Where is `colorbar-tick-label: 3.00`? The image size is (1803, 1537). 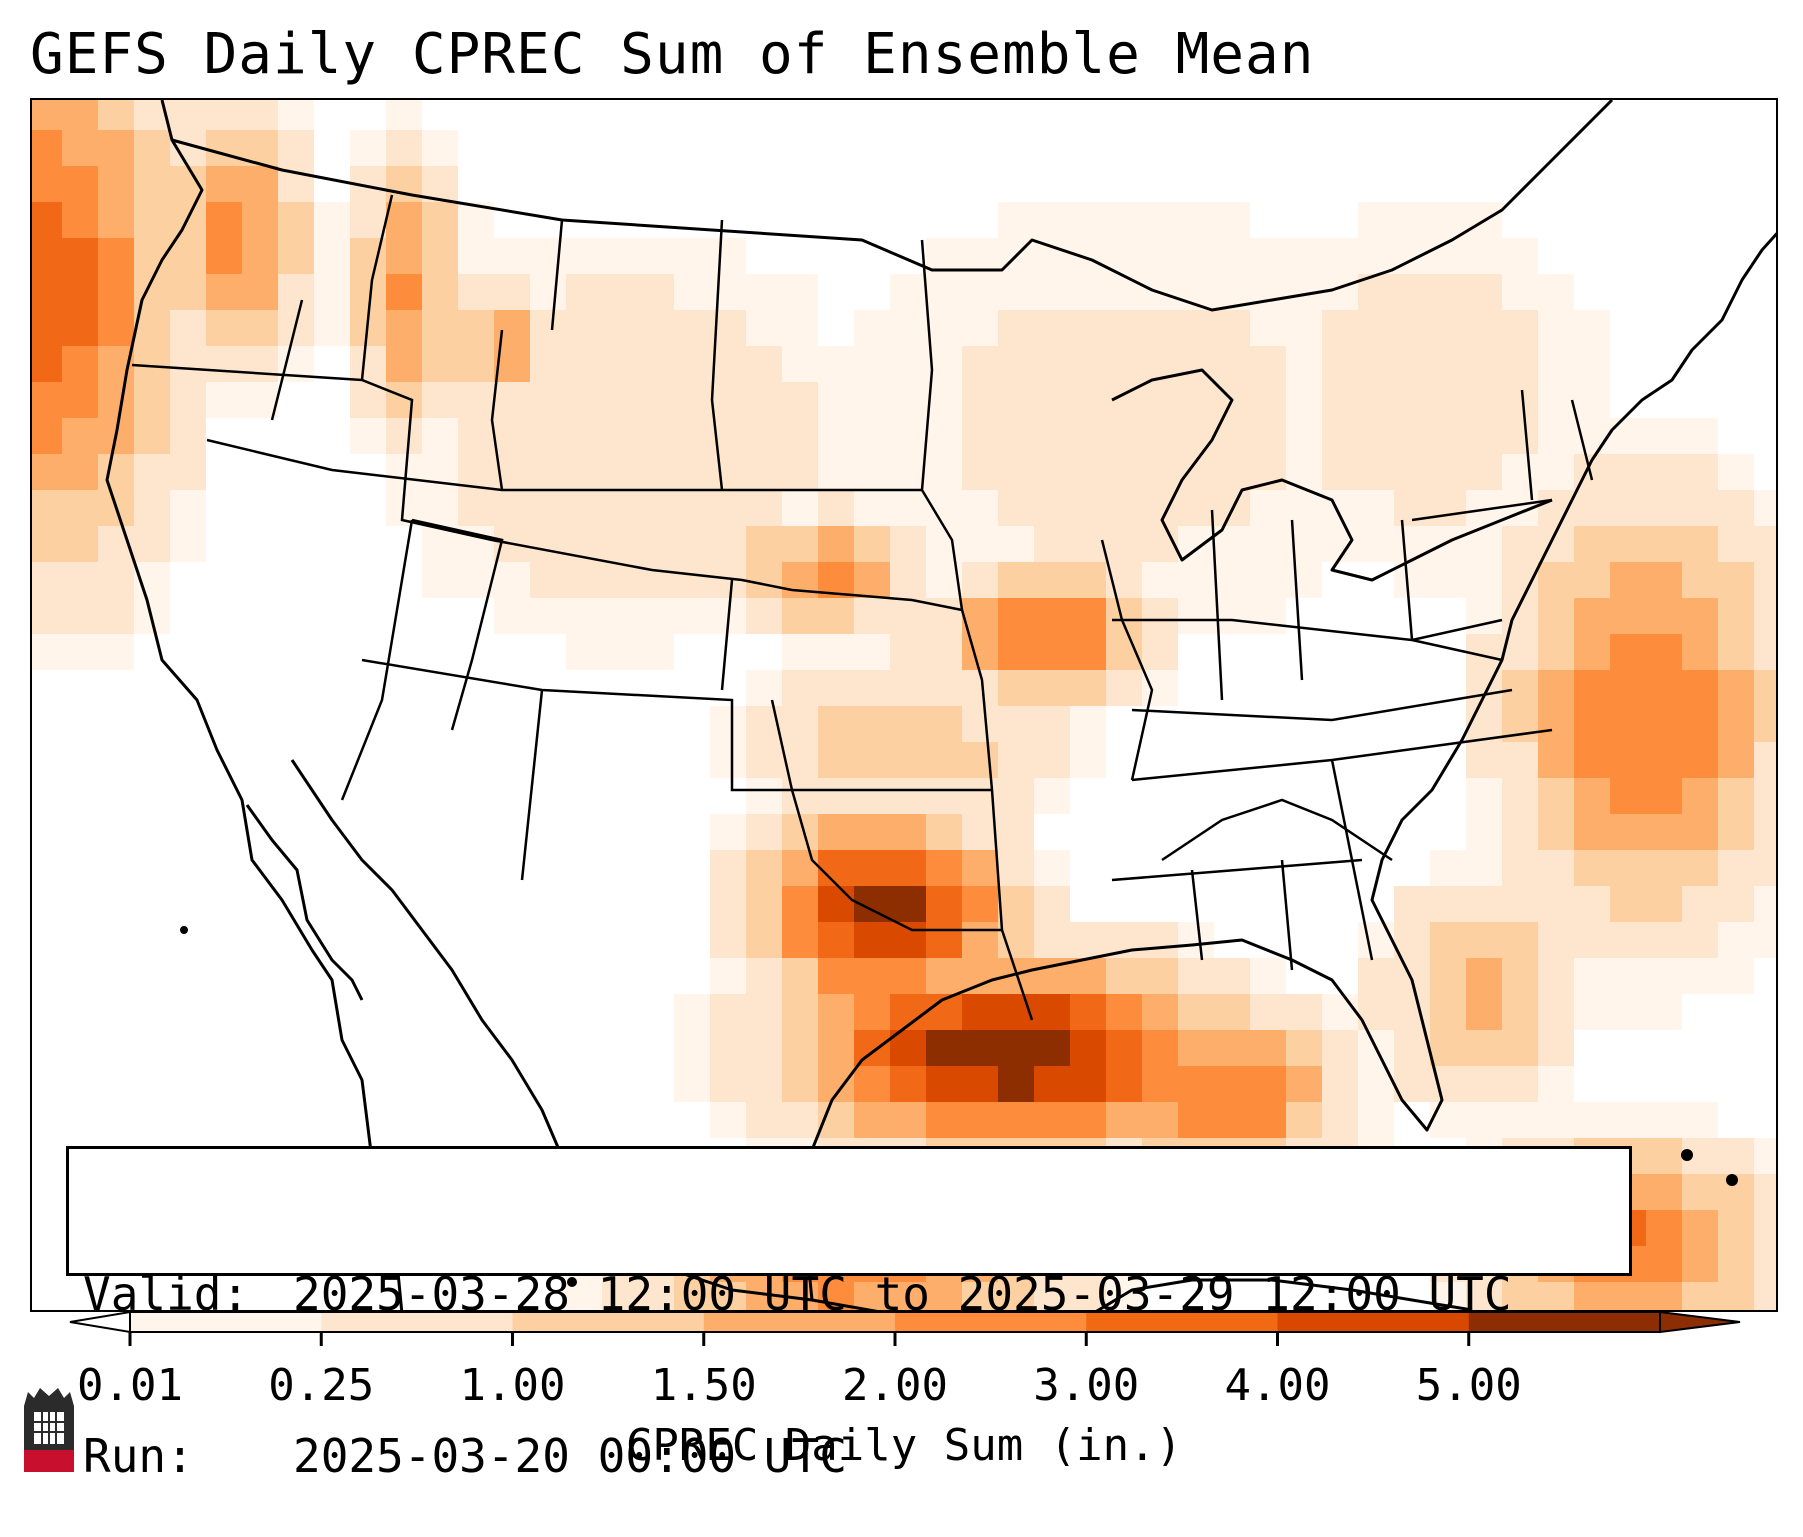 colorbar-tick-label: 3.00 is located at coordinates (1086, 1385).